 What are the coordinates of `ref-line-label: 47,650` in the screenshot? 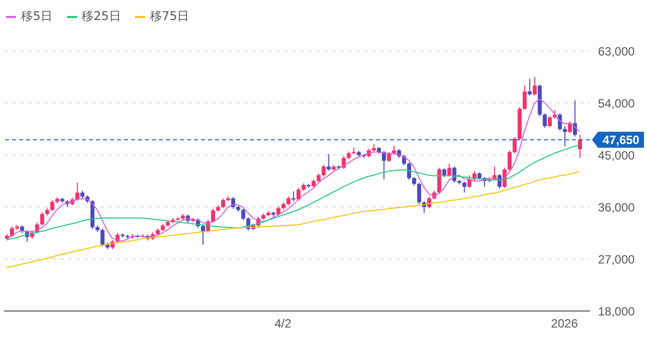 It's located at (621, 140).